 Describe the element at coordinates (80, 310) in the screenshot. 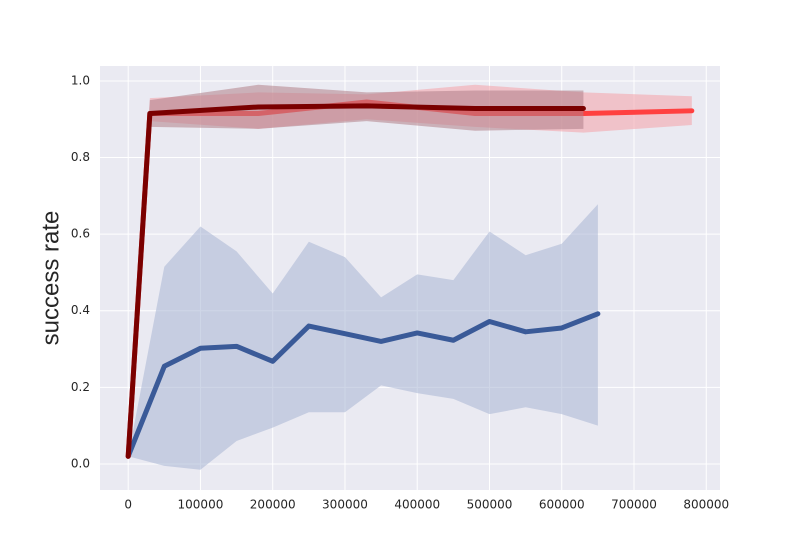

I see `y-tick-label: 0.4` at that location.